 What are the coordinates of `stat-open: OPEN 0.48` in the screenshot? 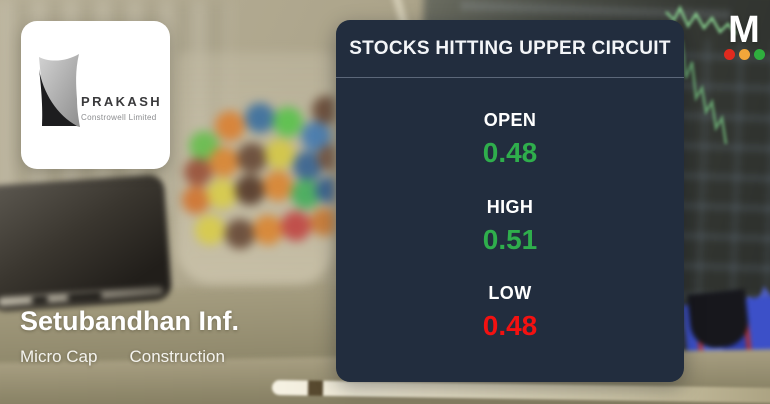 It's located at (510, 139).